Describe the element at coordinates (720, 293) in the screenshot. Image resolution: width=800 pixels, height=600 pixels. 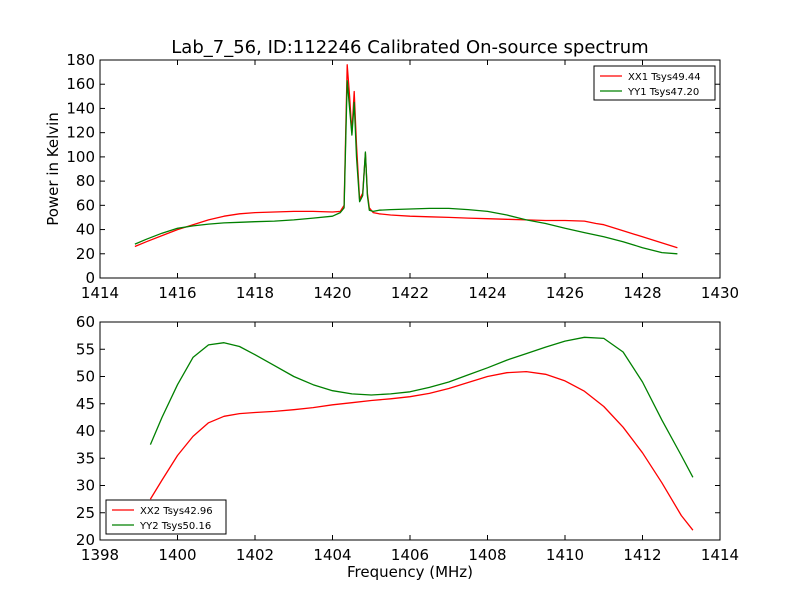
I see `x-tick-label: 1430` at that location.